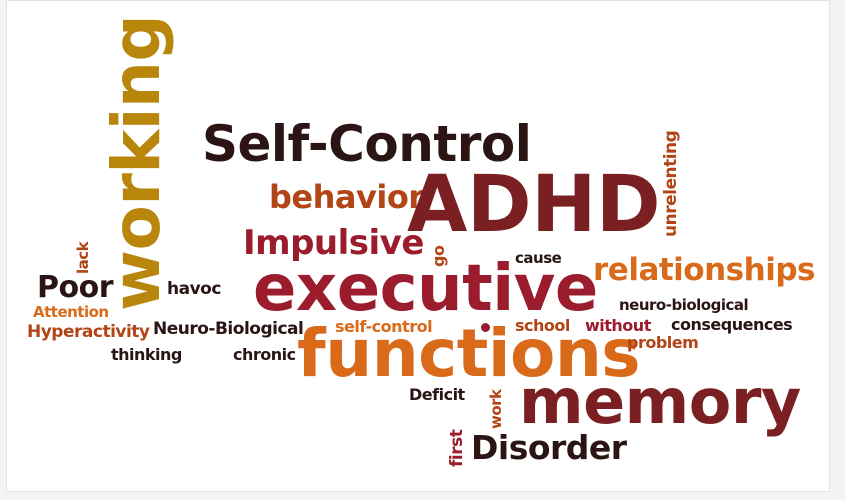  I want to click on word-problem: problem, so click(663, 342).